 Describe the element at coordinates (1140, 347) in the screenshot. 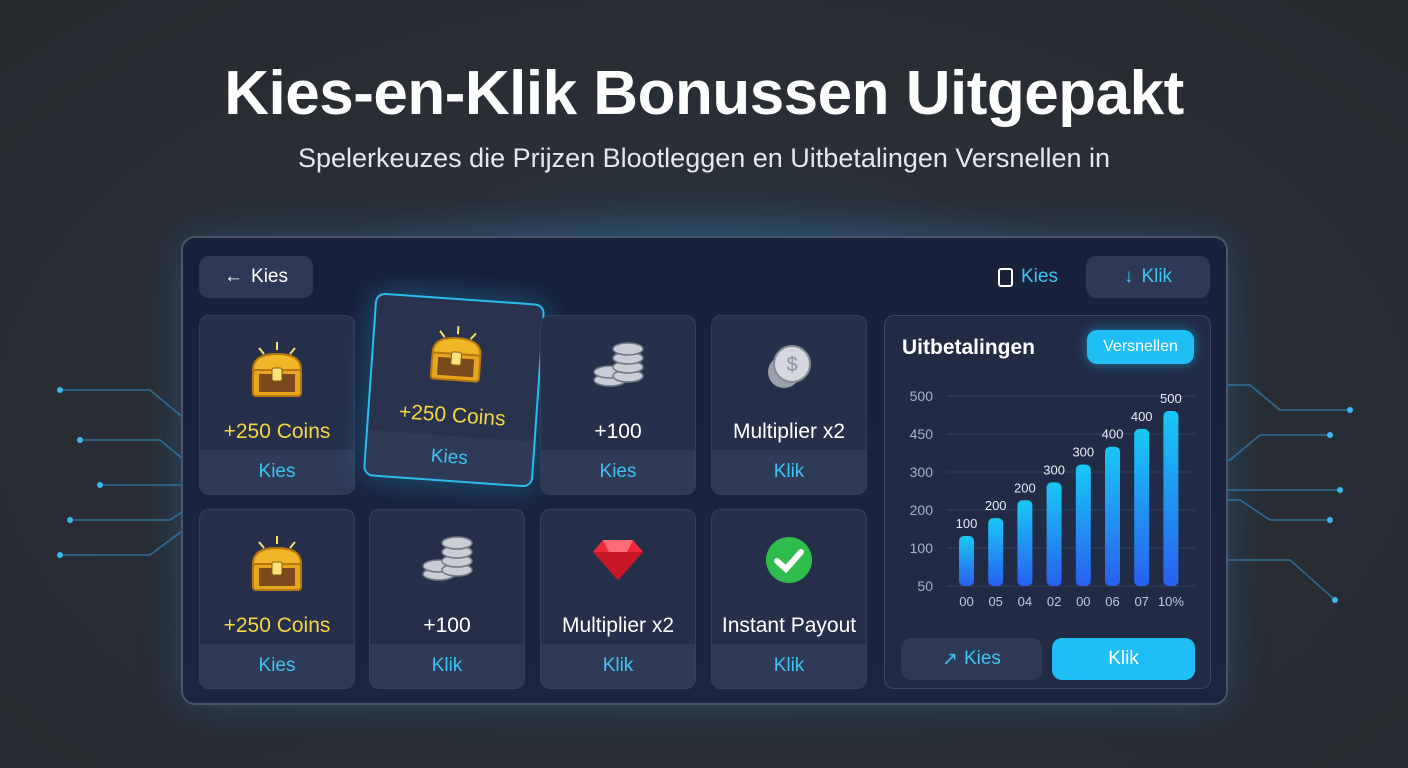

I see `speed-up-button: Versnellen` at that location.